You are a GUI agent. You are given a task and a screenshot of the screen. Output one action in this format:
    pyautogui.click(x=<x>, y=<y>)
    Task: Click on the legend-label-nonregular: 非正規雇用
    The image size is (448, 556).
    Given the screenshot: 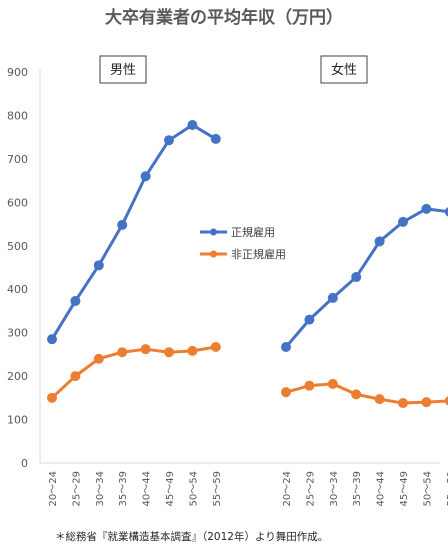 What is the action you would take?
    pyautogui.click(x=258, y=254)
    